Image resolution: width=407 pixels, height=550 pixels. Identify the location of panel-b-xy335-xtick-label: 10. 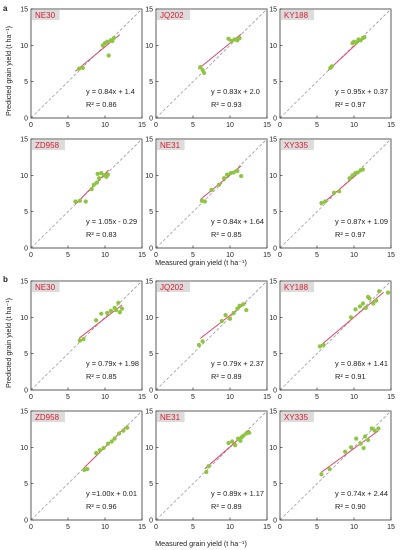
(354, 527).